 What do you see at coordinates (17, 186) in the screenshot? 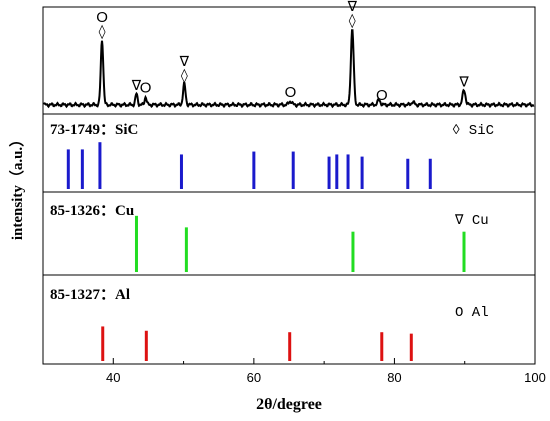
I see `y-axis-label: intensity（a.u.）` at bounding box center [17, 186].